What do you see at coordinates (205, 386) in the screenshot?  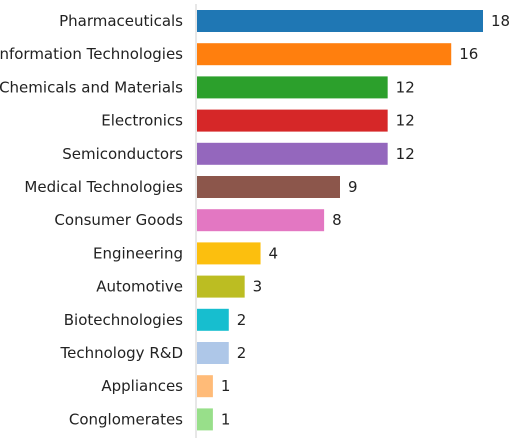 I see `bar-appliances` at bounding box center [205, 386].